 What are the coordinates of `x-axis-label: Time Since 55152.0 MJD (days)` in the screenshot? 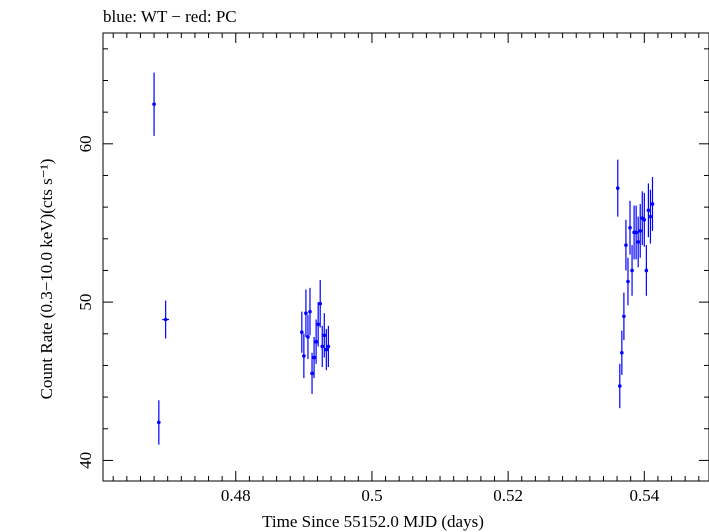 It's located at (373, 521).